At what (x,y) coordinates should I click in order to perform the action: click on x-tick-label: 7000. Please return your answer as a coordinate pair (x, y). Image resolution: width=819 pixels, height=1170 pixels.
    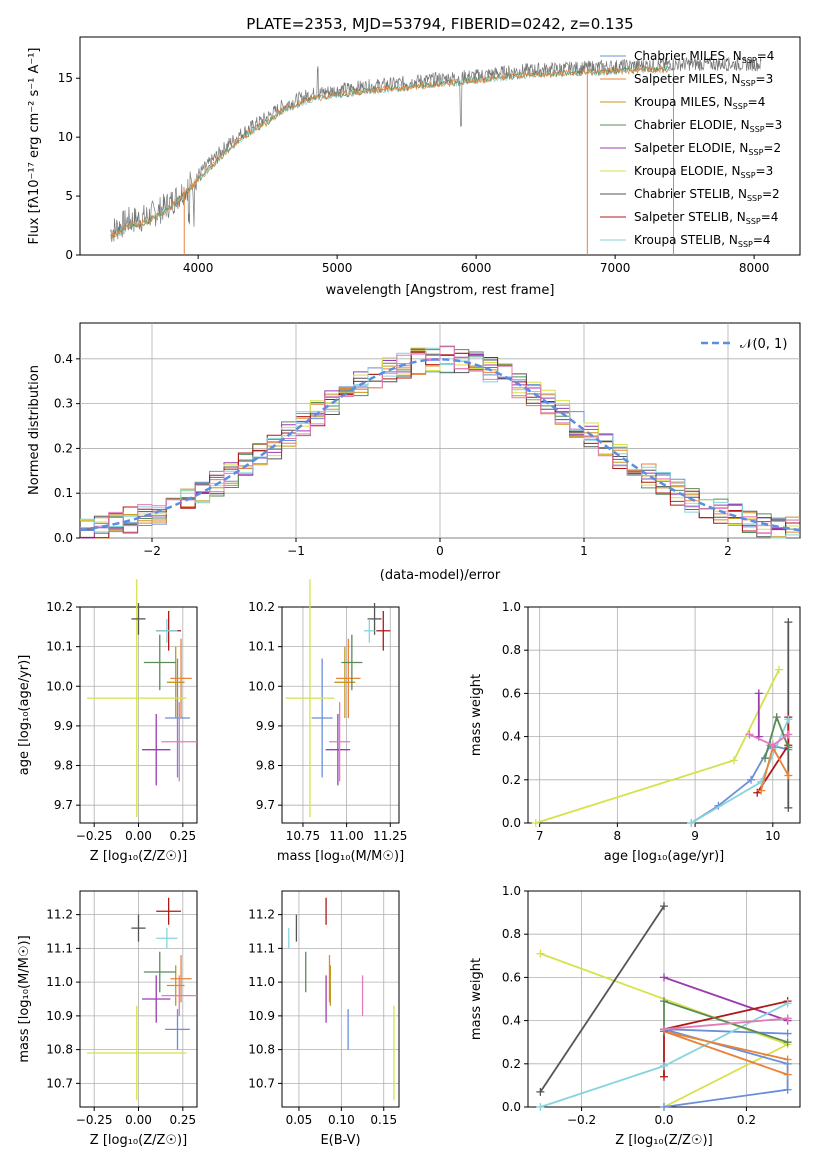
    Looking at the image, I should click on (615, 268).